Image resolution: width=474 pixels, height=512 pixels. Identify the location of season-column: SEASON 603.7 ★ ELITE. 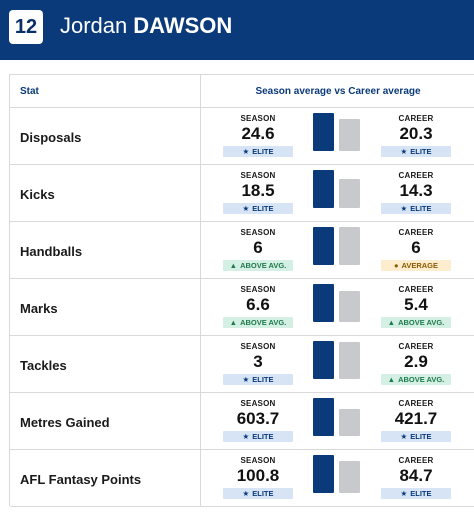
(258, 420).